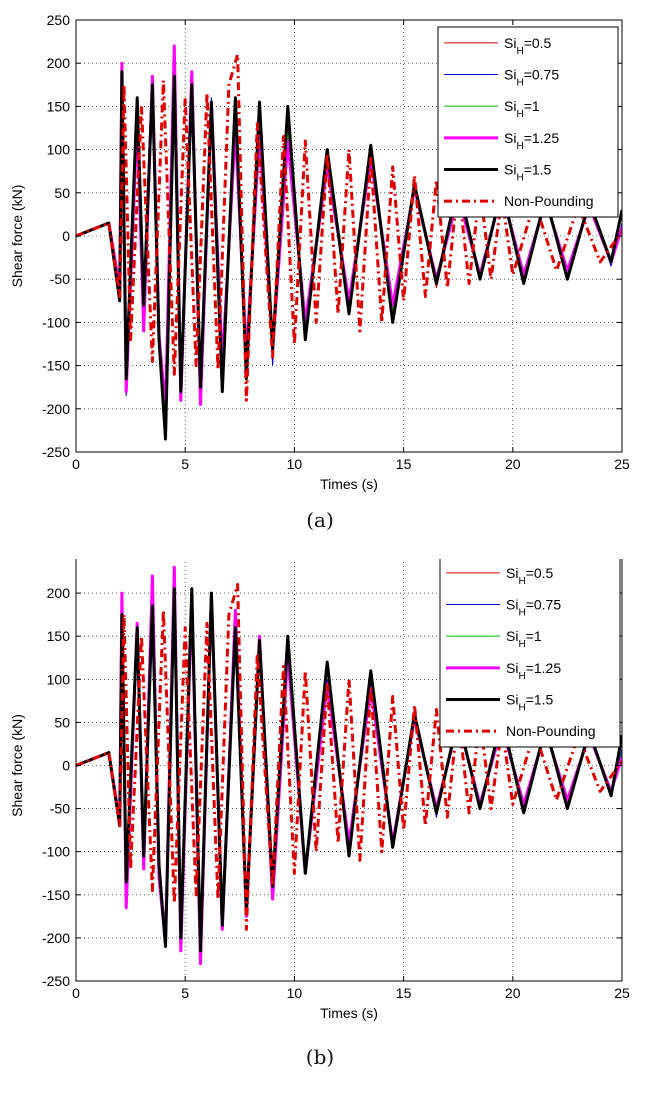 This screenshot has height=1118, width=666. I want to click on y-tick-label: 250, so click(59, 20).